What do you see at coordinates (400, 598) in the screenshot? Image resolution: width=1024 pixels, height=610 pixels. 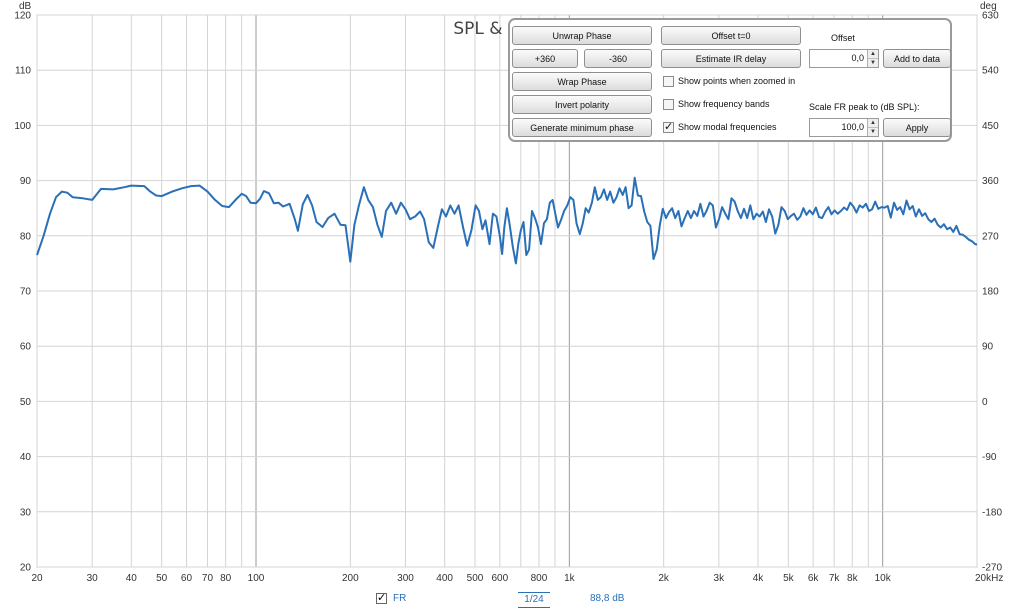 I see `fr-trace-label: FR` at bounding box center [400, 598].